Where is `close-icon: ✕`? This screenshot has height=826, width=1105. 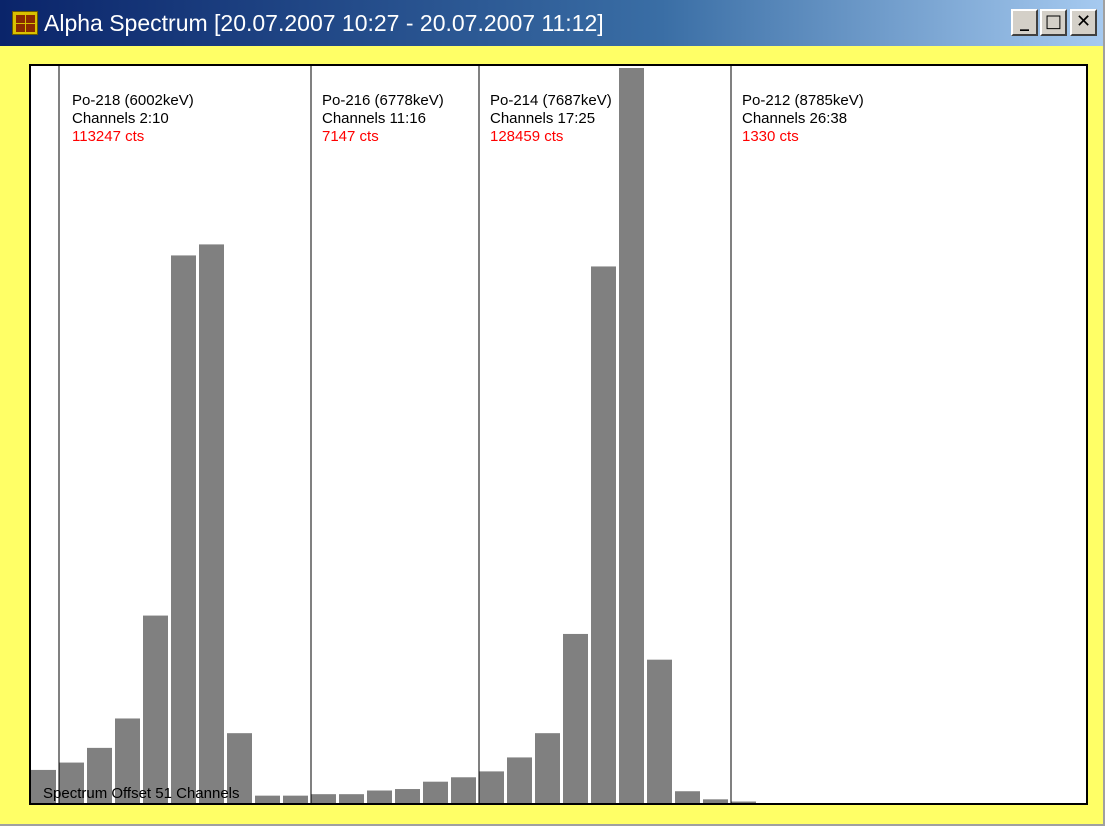
close-icon: ✕ is located at coordinates (1083, 21).